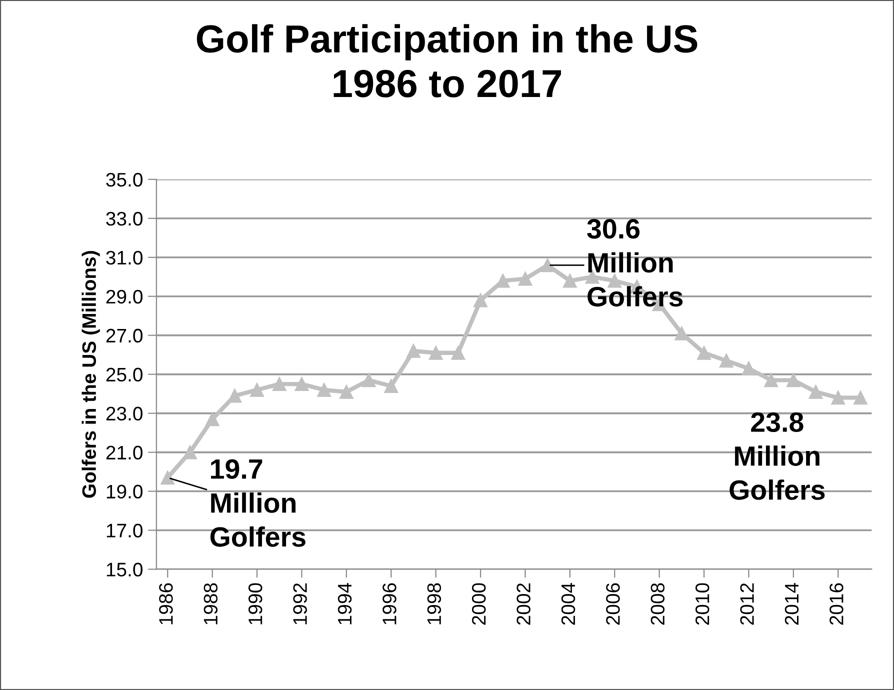 The height and width of the screenshot is (690, 894). I want to click on x-tick-label: 2000, so click(479, 604).